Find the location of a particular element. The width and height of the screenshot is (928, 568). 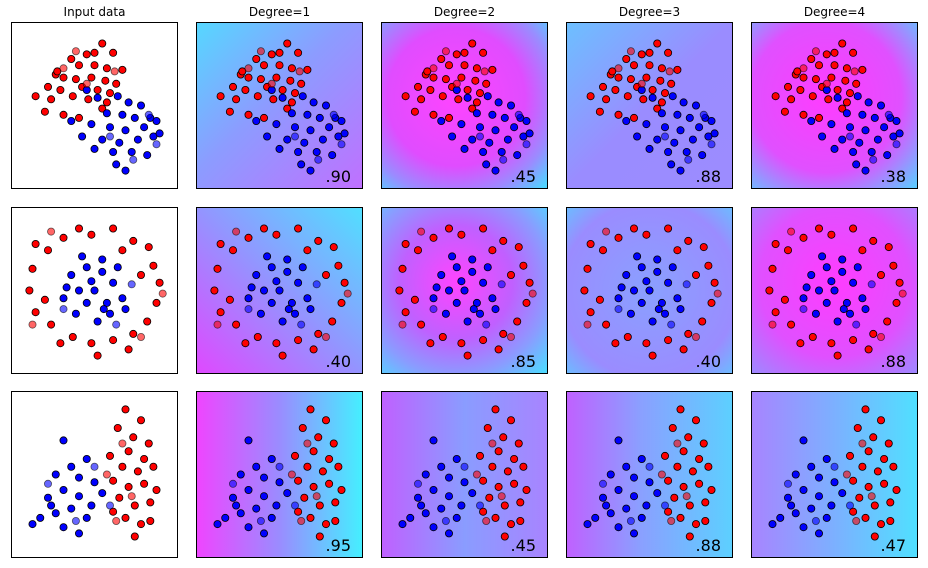

panel: .85 is located at coordinates (464, 290).